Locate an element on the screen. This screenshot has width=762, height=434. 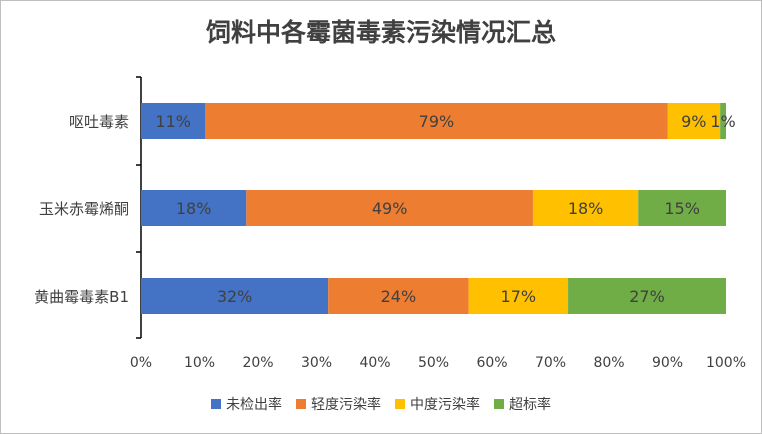
data-label: 79% is located at coordinates (437, 121).